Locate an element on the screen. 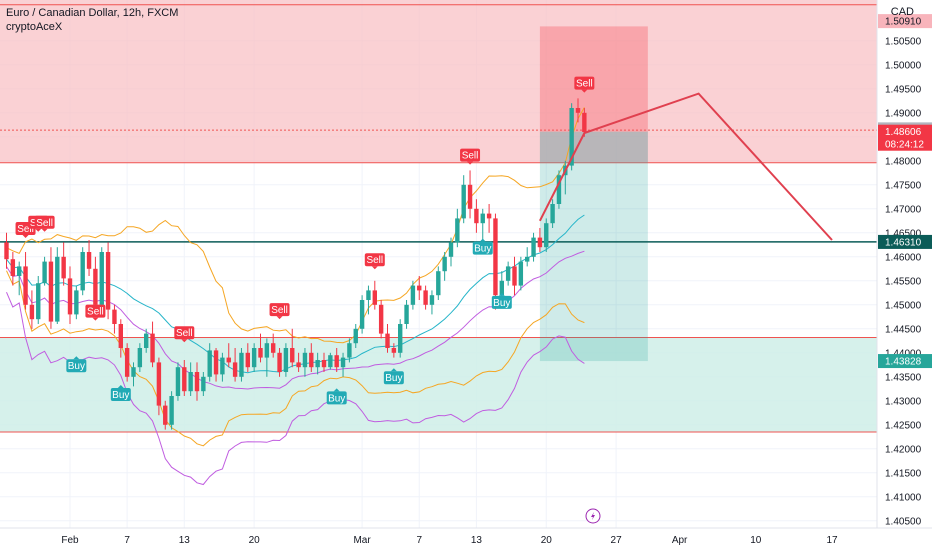  price-tick-label: 1.49000 is located at coordinates (903, 113).